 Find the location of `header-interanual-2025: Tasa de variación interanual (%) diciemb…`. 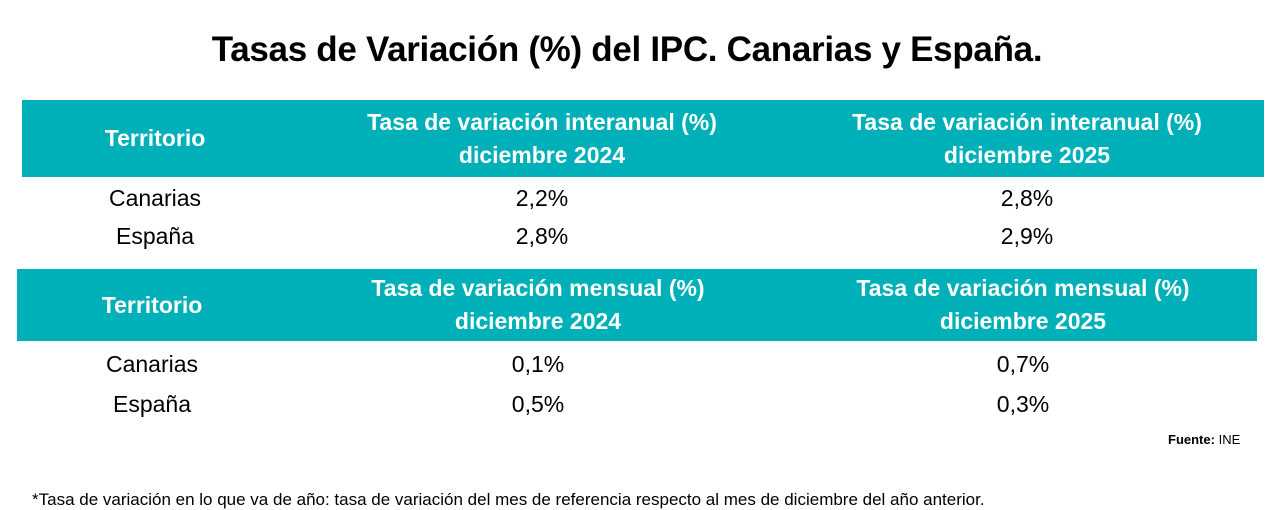

header-interanual-2025: Tasa de variación interanual (%) diciemb… is located at coordinates (1027, 138).